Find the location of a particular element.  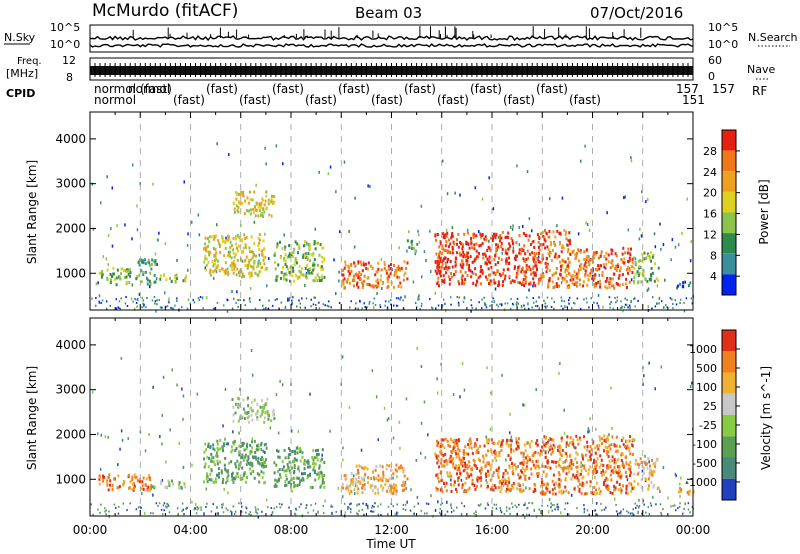

nsky-trace is located at coordinates (391, 38).